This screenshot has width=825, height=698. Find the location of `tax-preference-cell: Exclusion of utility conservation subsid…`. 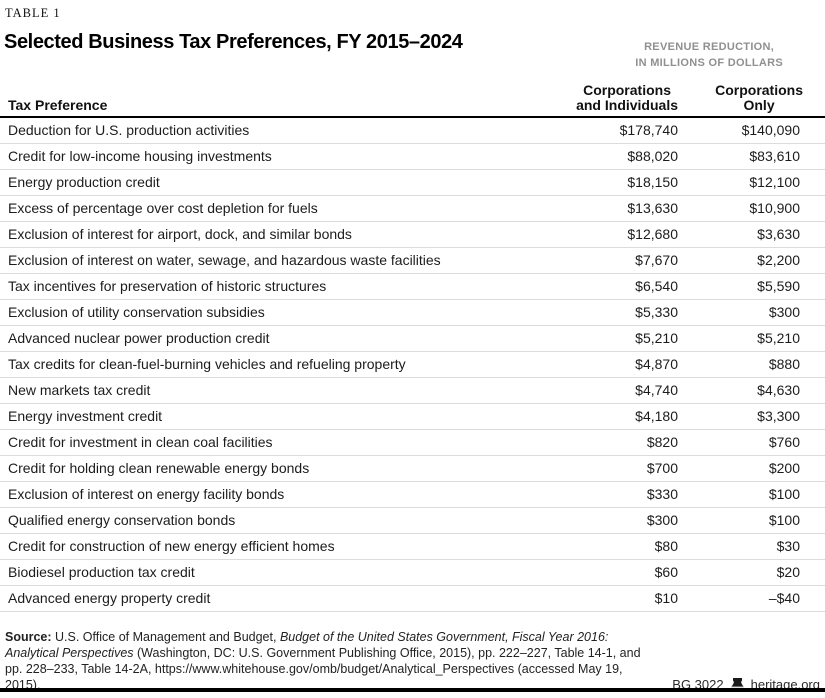

tax-preference-cell: Exclusion of utility conservation subsid… is located at coordinates (265, 312).